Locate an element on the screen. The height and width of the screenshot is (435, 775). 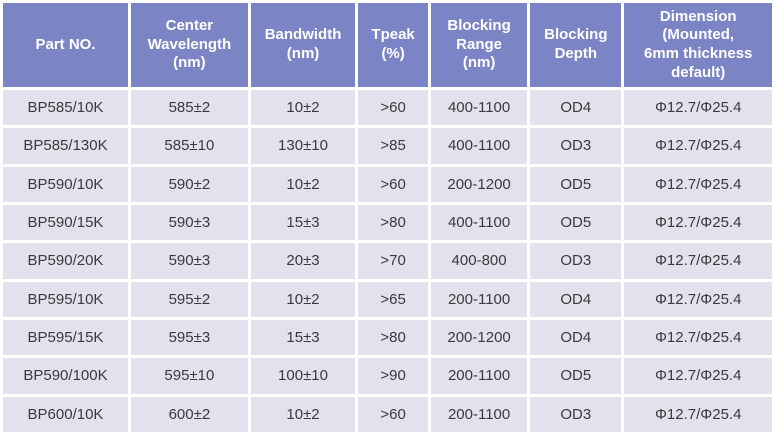
cell-center-wavelength: 595±3 is located at coordinates (189, 337).